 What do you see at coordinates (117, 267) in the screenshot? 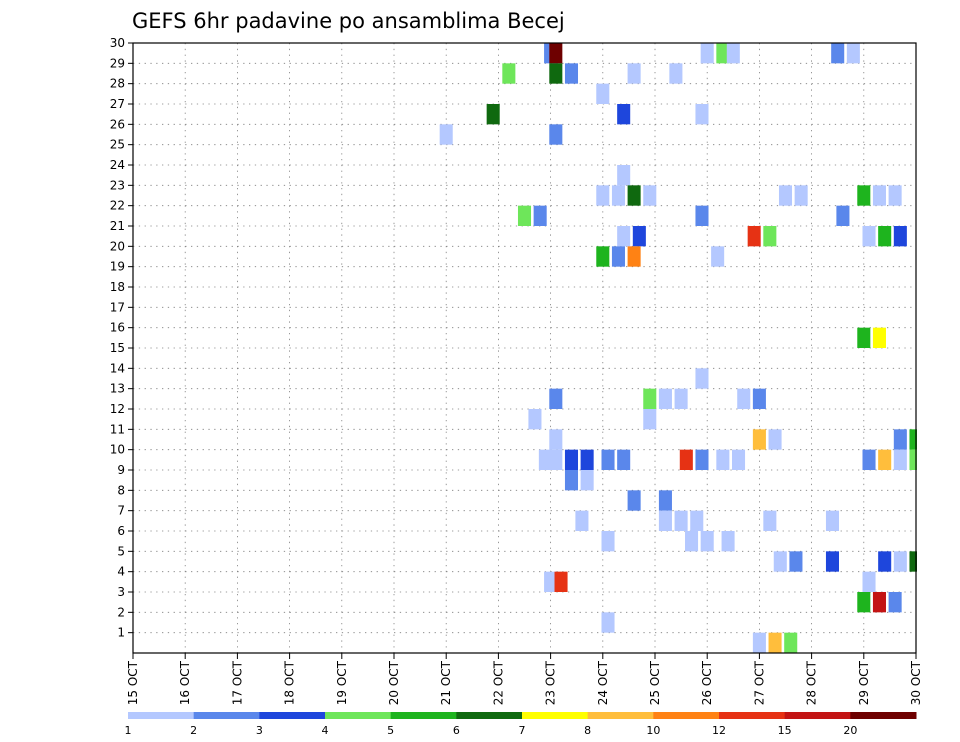
I see `y-tick-label: 19` at bounding box center [117, 267].